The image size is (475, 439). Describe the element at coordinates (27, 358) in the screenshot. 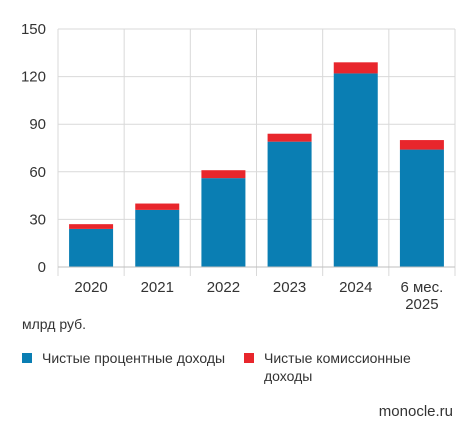

I see `legend-swatch-interest` at that location.